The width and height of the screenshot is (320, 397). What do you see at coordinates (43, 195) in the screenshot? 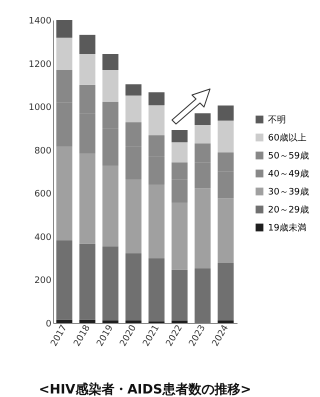
I see `y-tick-label: 600` at bounding box center [43, 195].